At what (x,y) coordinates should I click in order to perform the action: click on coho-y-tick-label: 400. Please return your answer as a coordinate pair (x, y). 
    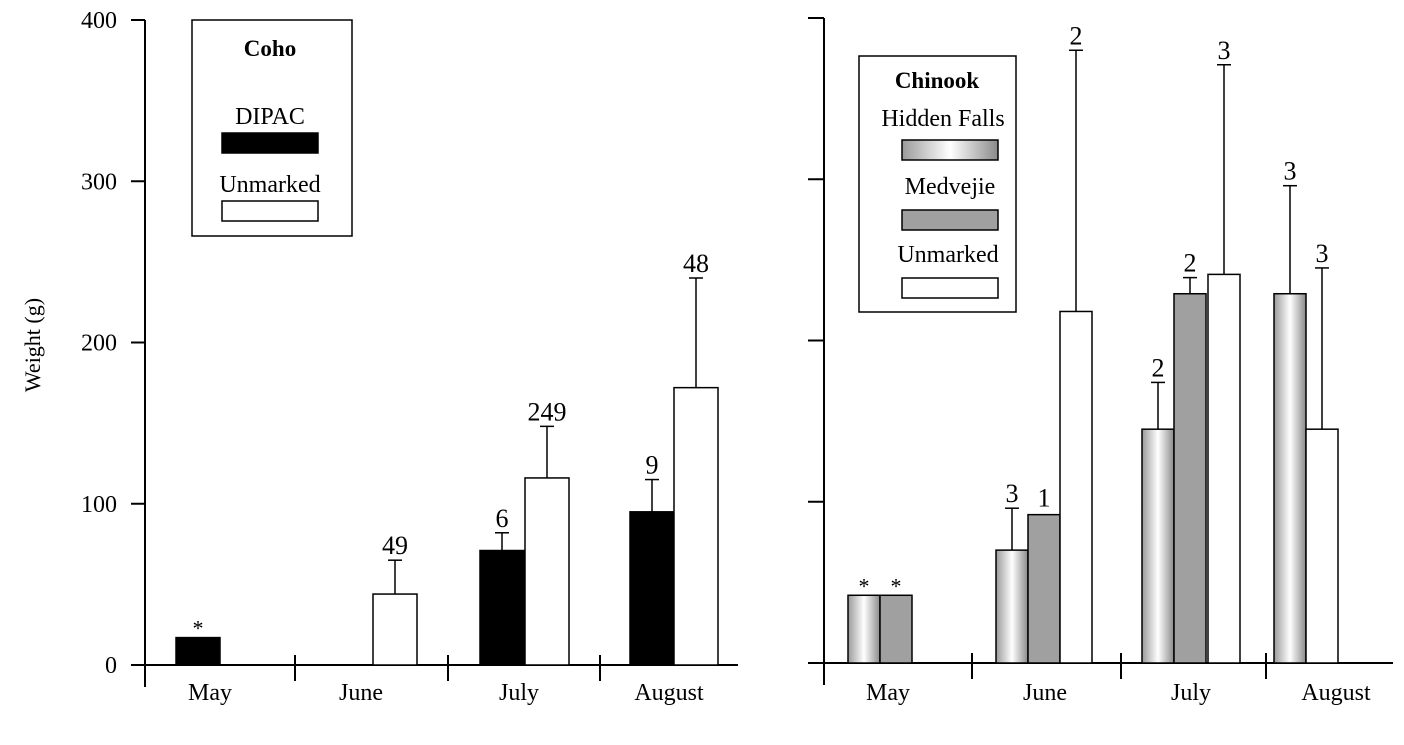
    Looking at the image, I should click on (99, 21).